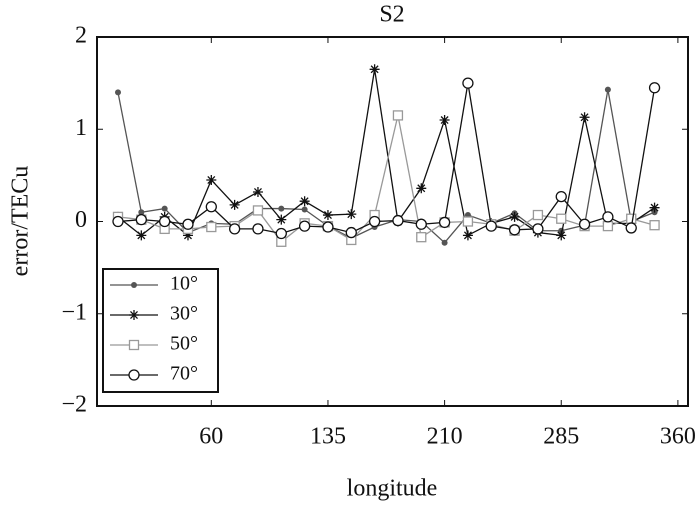  I want to click on x-tick-label: 135, so click(328, 437).